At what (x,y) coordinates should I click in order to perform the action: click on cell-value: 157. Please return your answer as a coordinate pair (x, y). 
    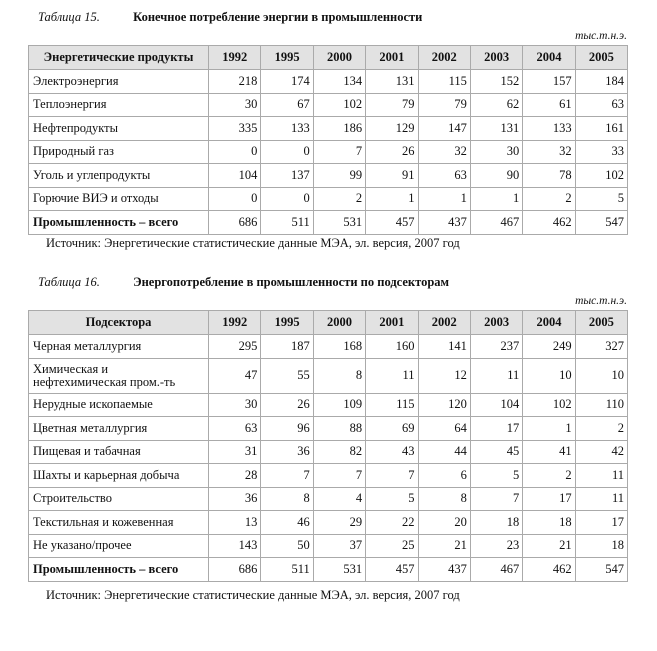
    Looking at the image, I should click on (549, 81).